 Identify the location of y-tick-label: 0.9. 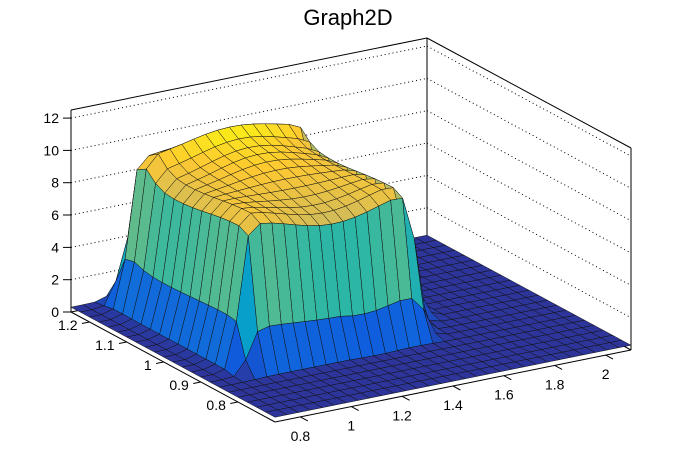
(179, 385).